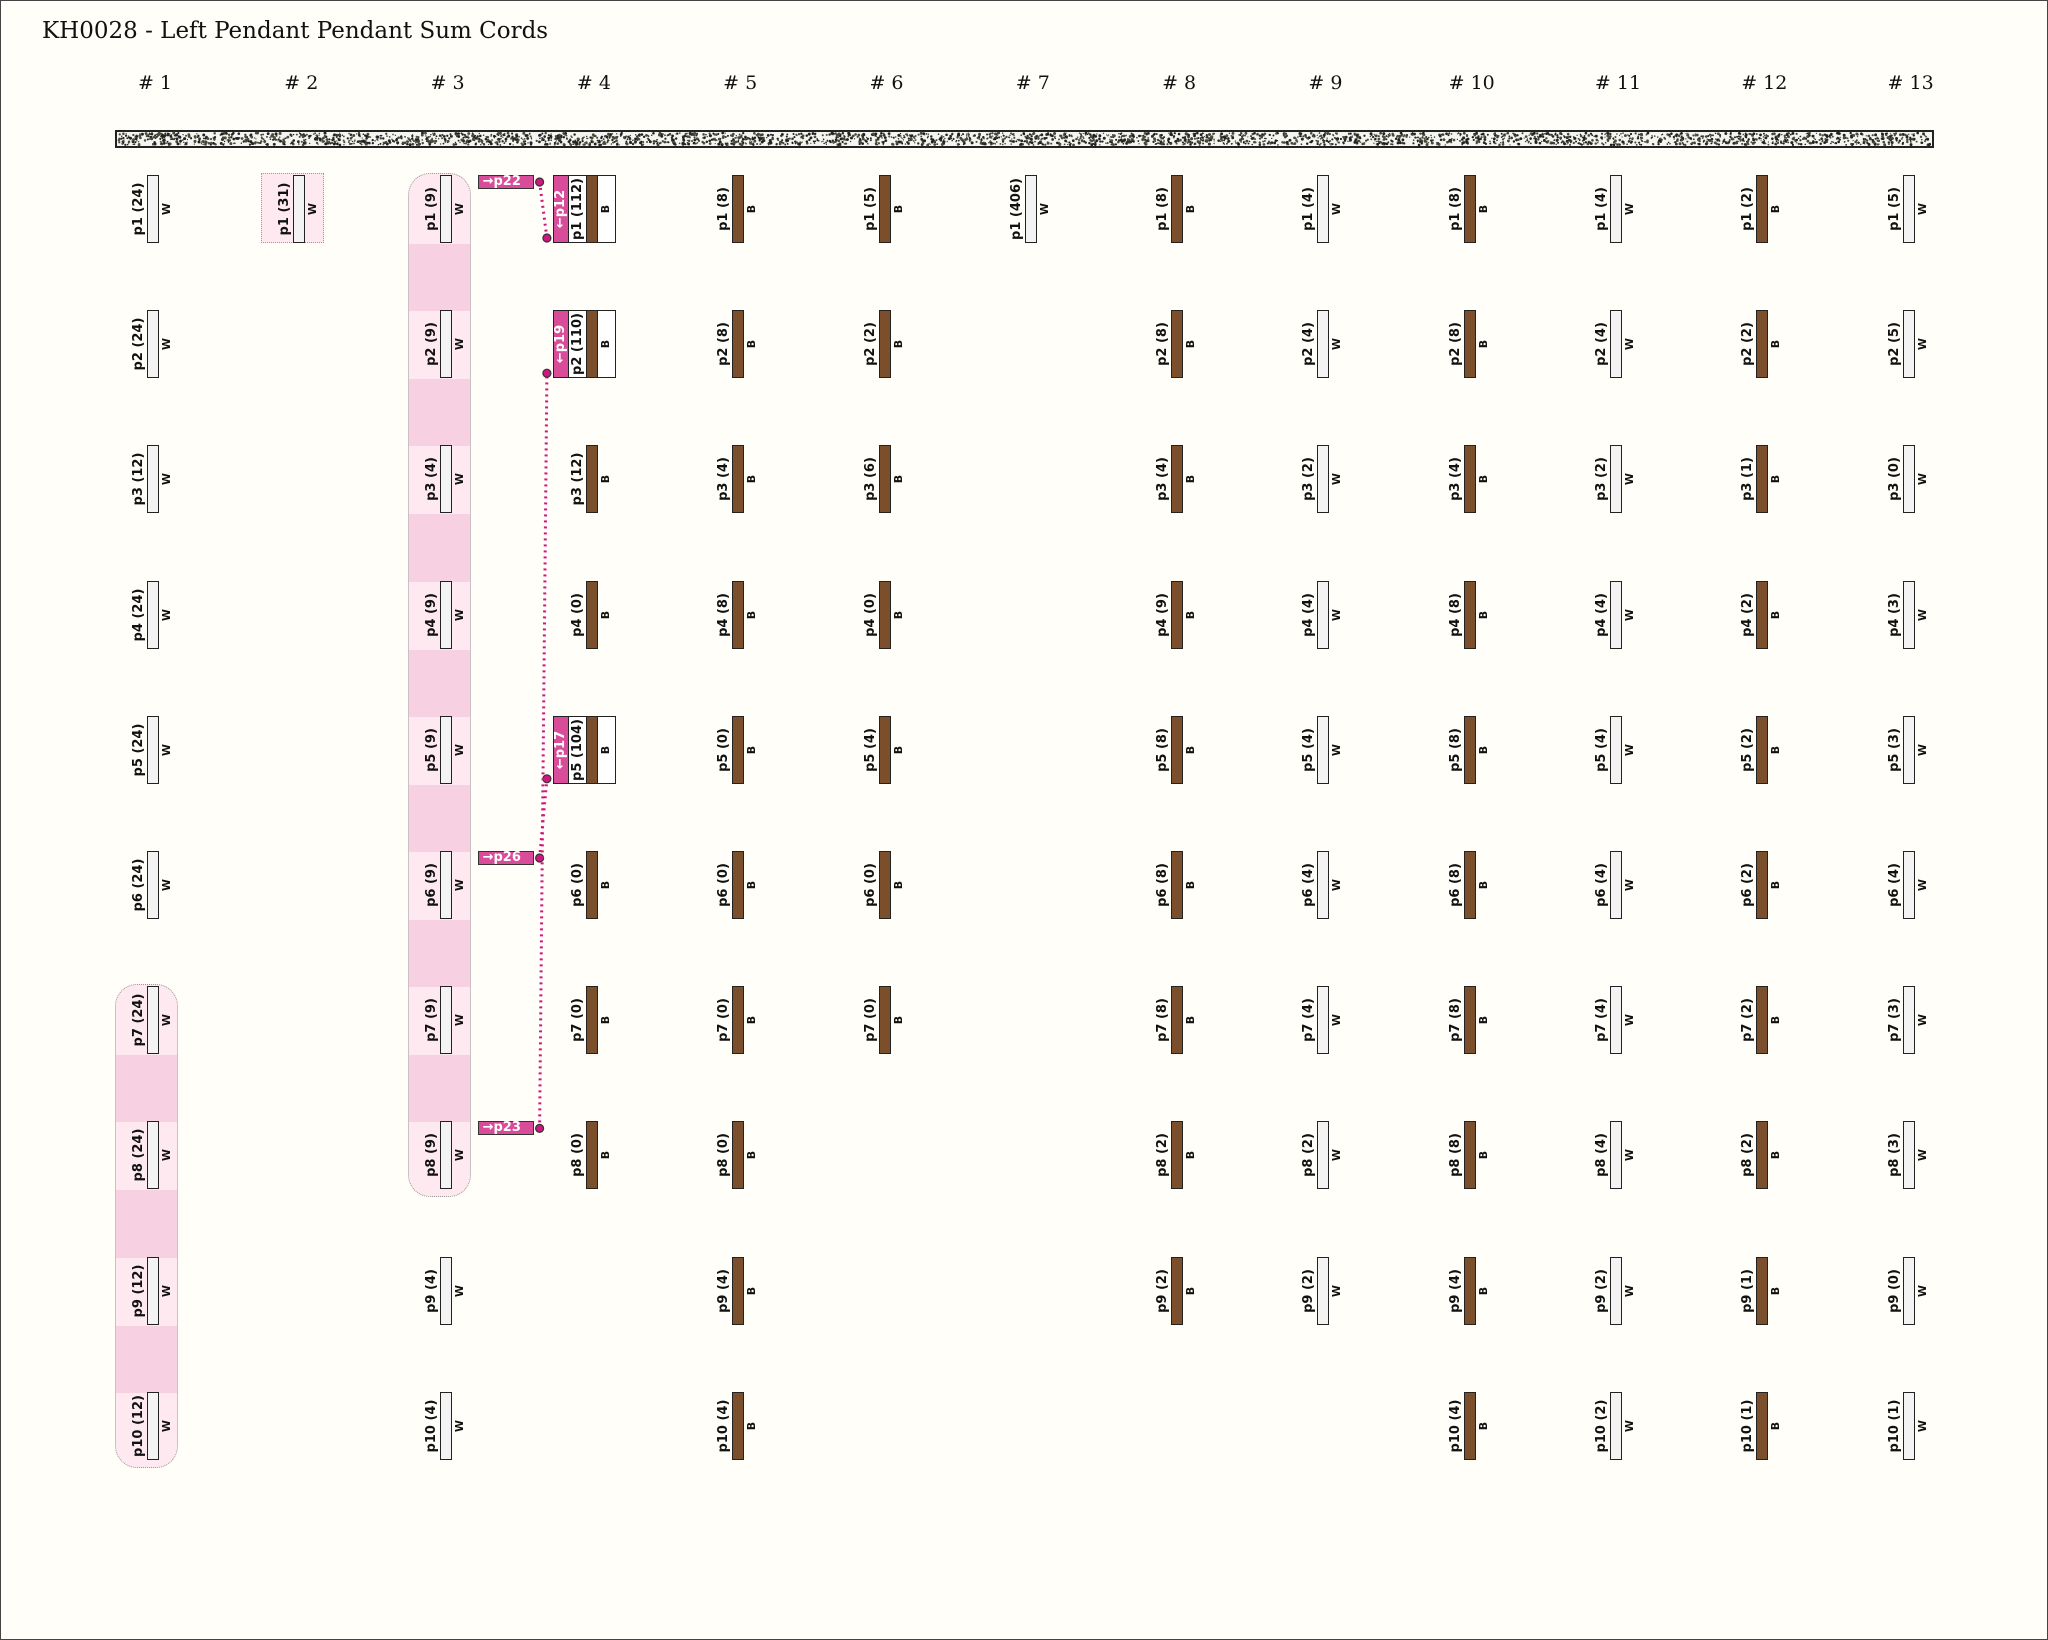 This screenshot has height=1640, width=2048. I want to click on pendant-label: p2 (4), so click(1601, 344).